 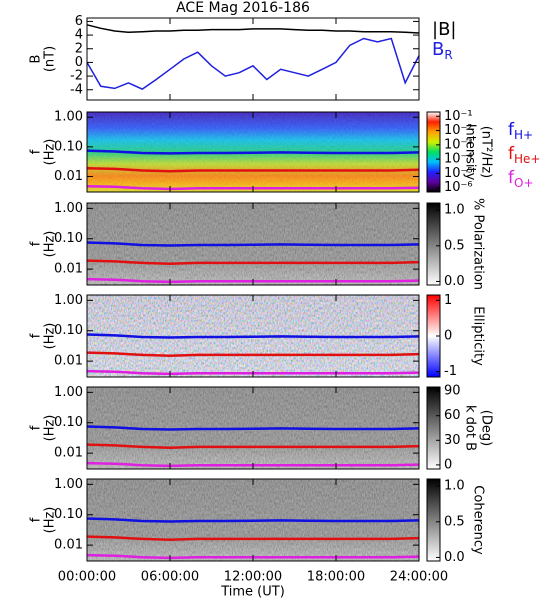 What do you see at coordinates (243, 8) in the screenshot?
I see `chart-title: ACE Mag 2016-186` at bounding box center [243, 8].